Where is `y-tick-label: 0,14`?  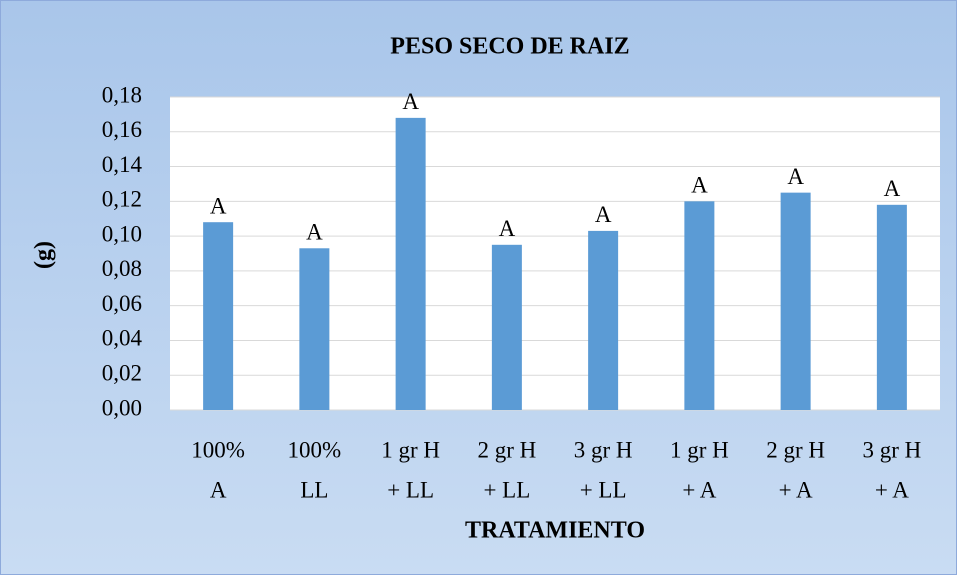
y-tick-label: 0,14 is located at coordinates (122, 164).